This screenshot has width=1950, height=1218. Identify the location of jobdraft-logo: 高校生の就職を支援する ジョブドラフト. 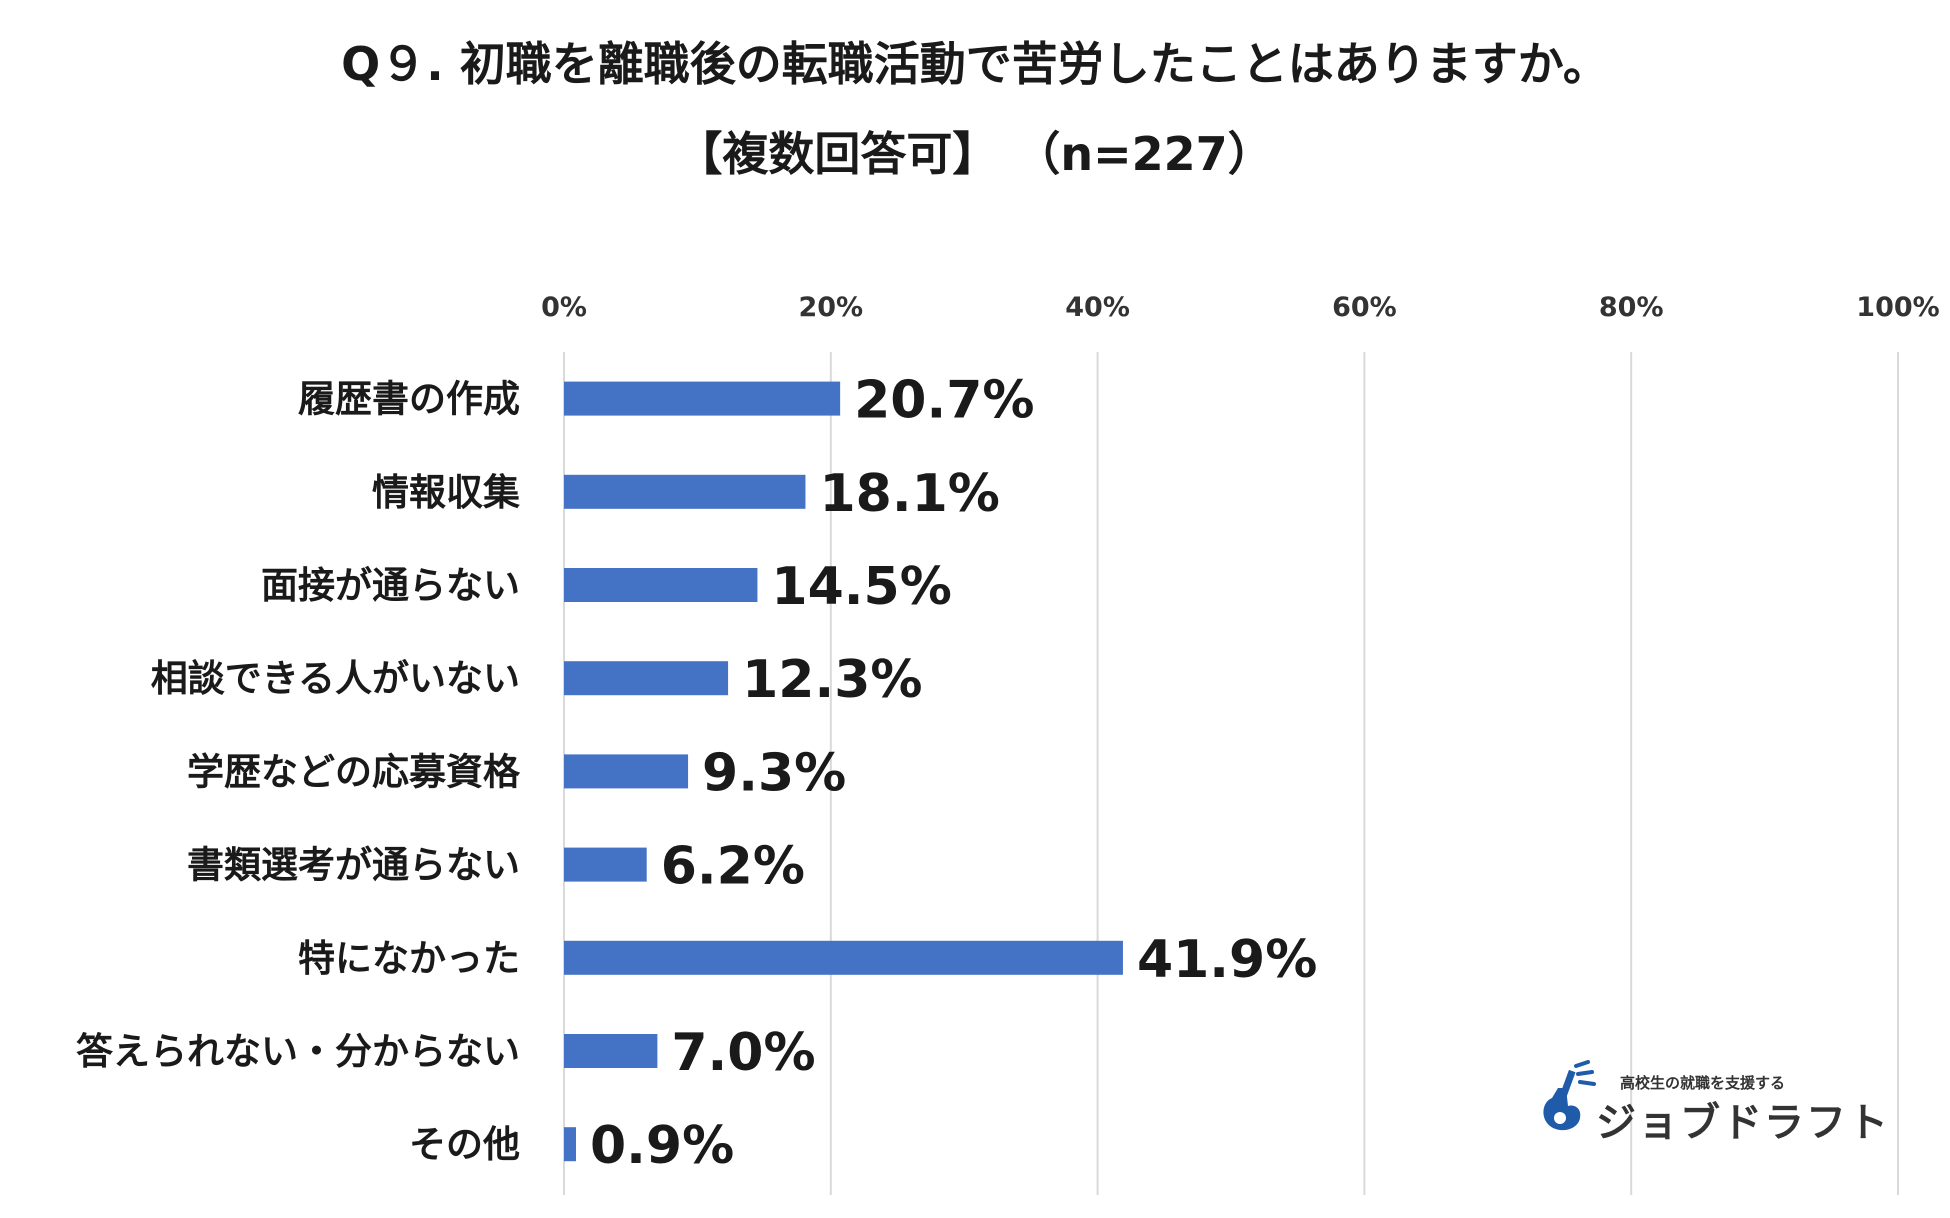
(1713, 1103).